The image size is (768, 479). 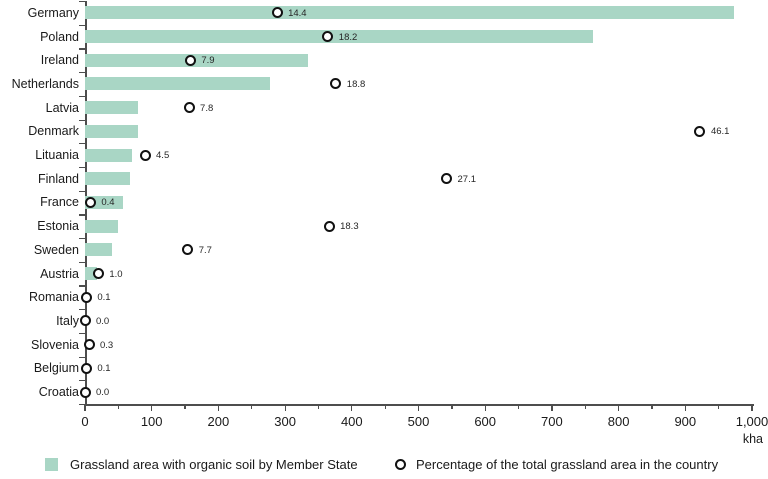 What do you see at coordinates (218, 421) in the screenshot?
I see `x-axis-tick-label: 200` at bounding box center [218, 421].